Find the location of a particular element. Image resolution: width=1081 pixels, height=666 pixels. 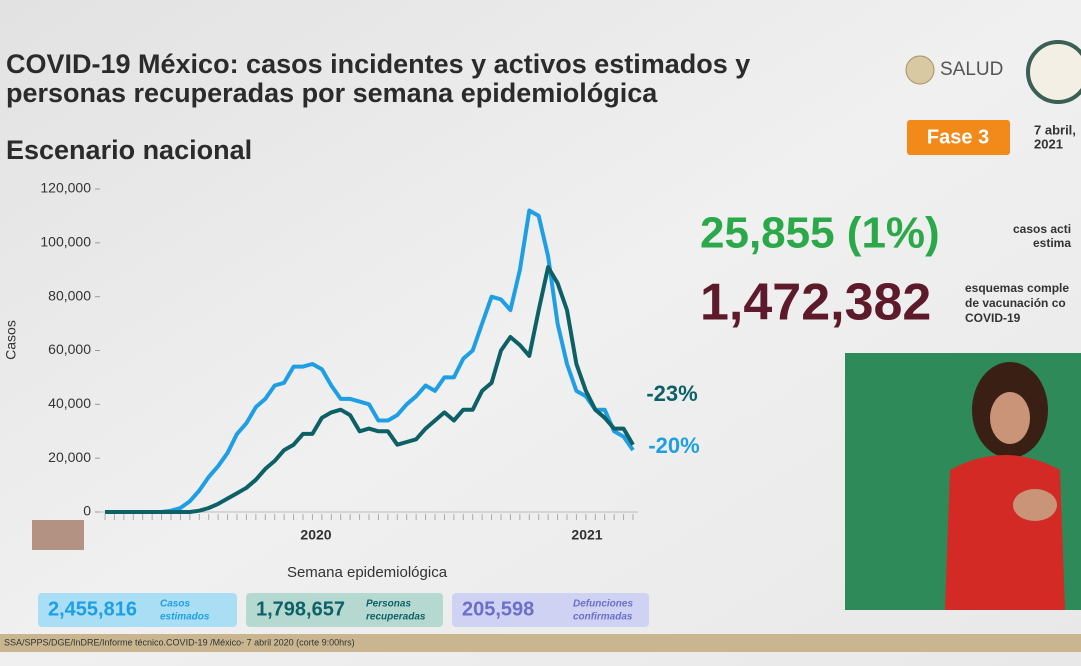

date: 7 abril, is located at coordinates (1055, 129).